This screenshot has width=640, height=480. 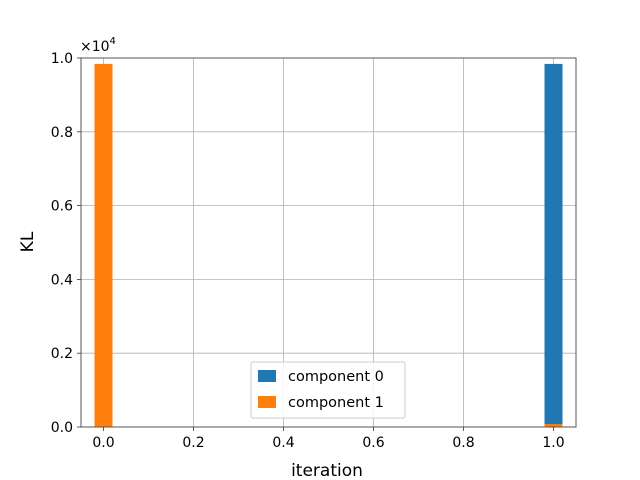 I want to click on y-tick-label: 0.0, so click(x=62, y=428).